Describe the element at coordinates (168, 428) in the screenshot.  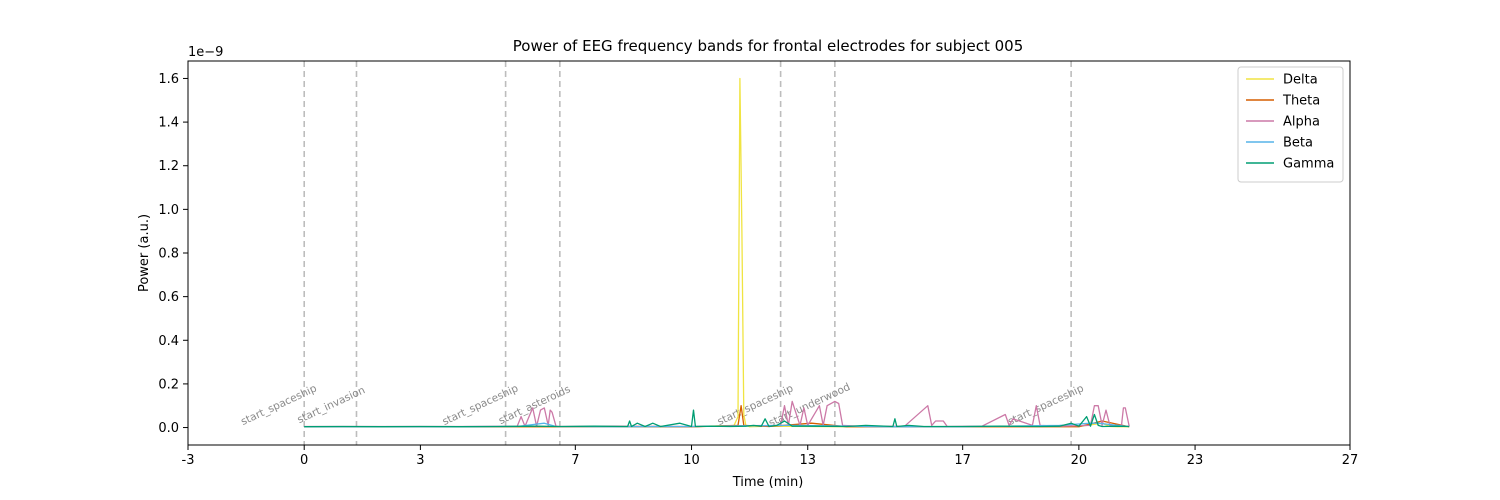
I see `y-tick-label-0: 0.0` at that location.